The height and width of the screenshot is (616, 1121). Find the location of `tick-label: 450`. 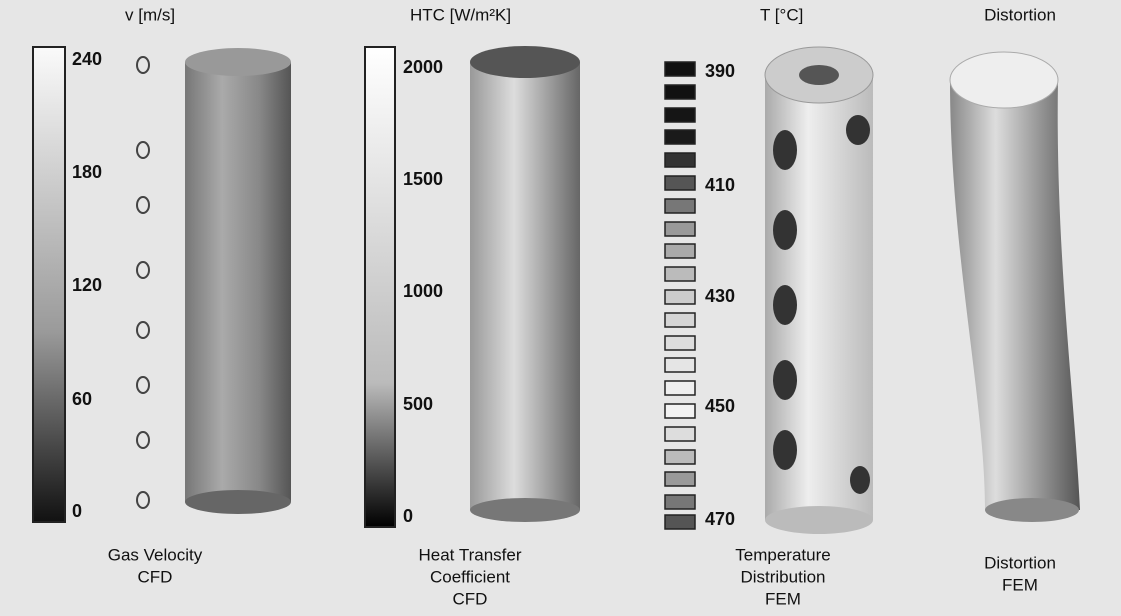

tick-label: 450 is located at coordinates (720, 406).